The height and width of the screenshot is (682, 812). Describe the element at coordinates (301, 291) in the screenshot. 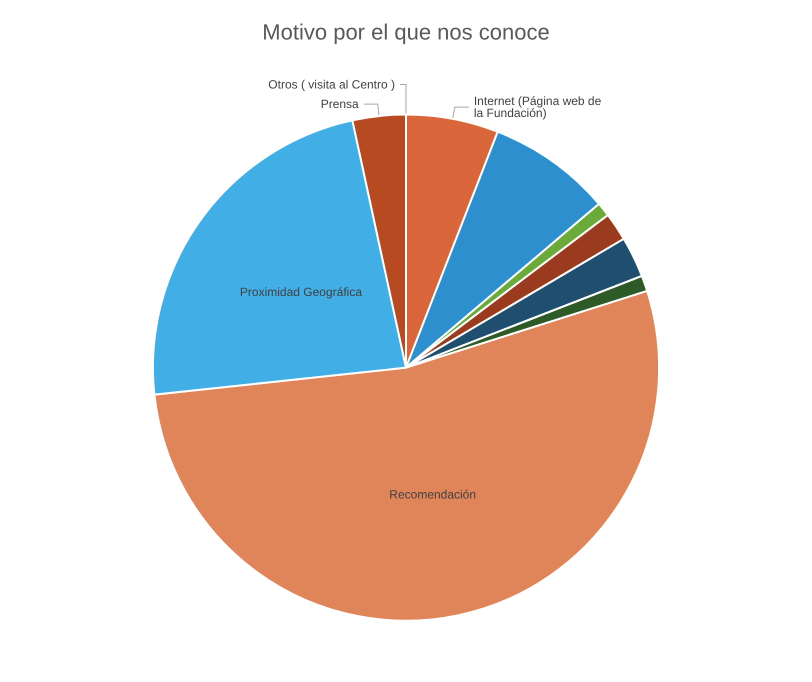

I see `slice-label: Proximidad Geográfica` at that location.